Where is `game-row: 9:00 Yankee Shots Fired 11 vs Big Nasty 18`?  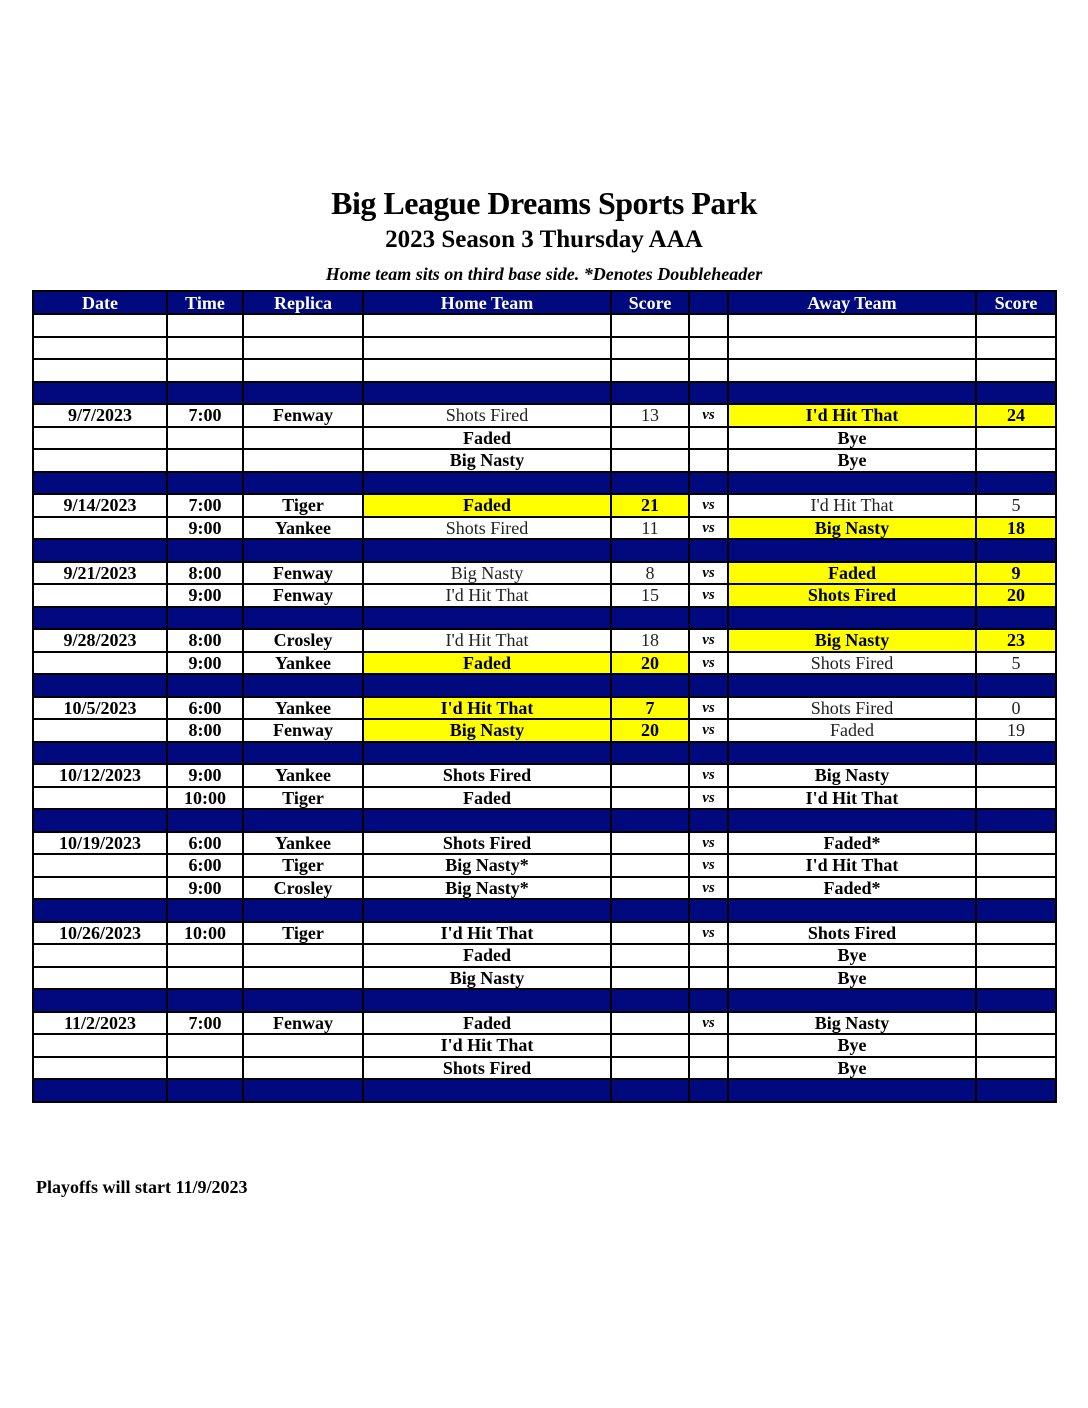
game-row: 9:00 Yankee Shots Fired 11 vs Big Nasty 18 is located at coordinates (544, 527).